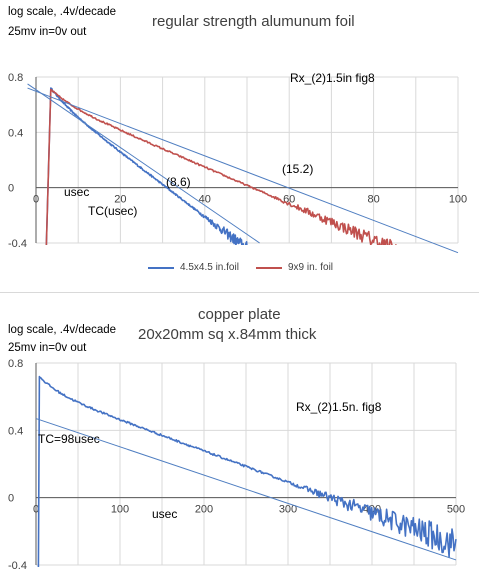 Image resolution: width=479 pixels, height=577 pixels. I want to click on legend-label: 9x9 in. foil, so click(311, 267).